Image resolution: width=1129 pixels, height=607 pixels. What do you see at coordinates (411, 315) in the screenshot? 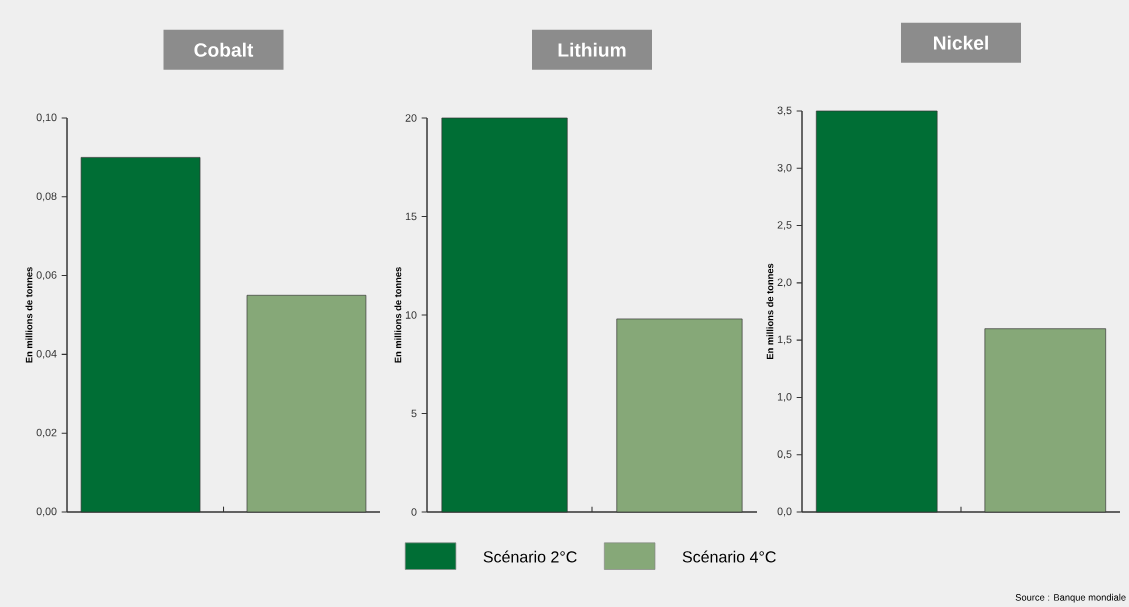
I see `y-tick-label: 10` at bounding box center [411, 315].